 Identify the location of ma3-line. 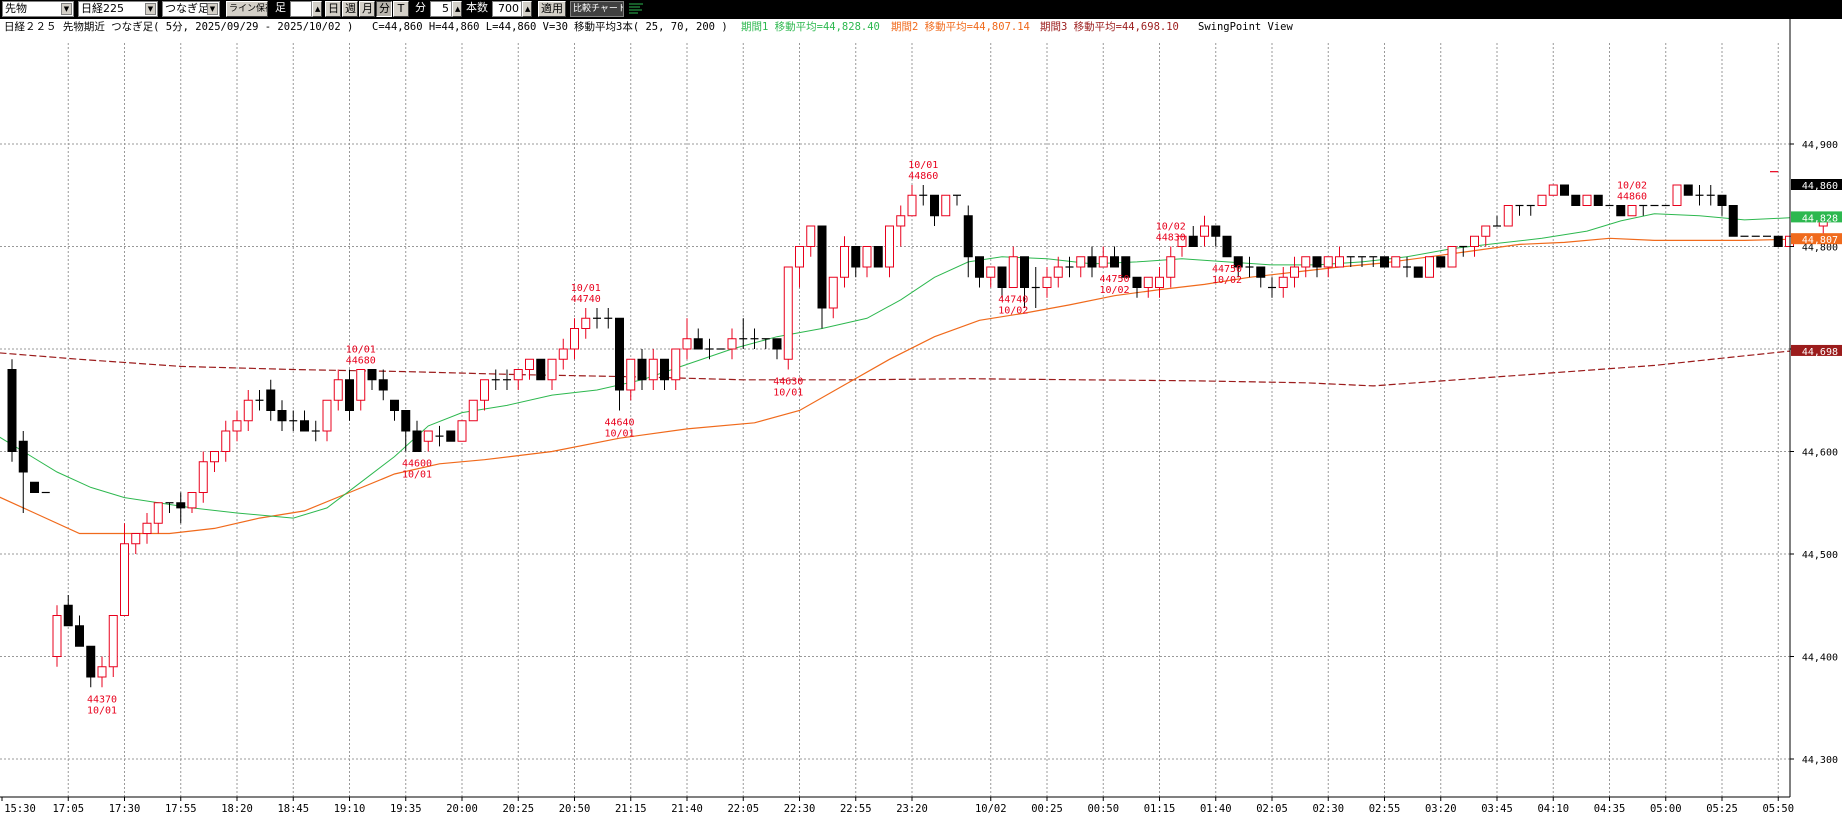
(895, 368).